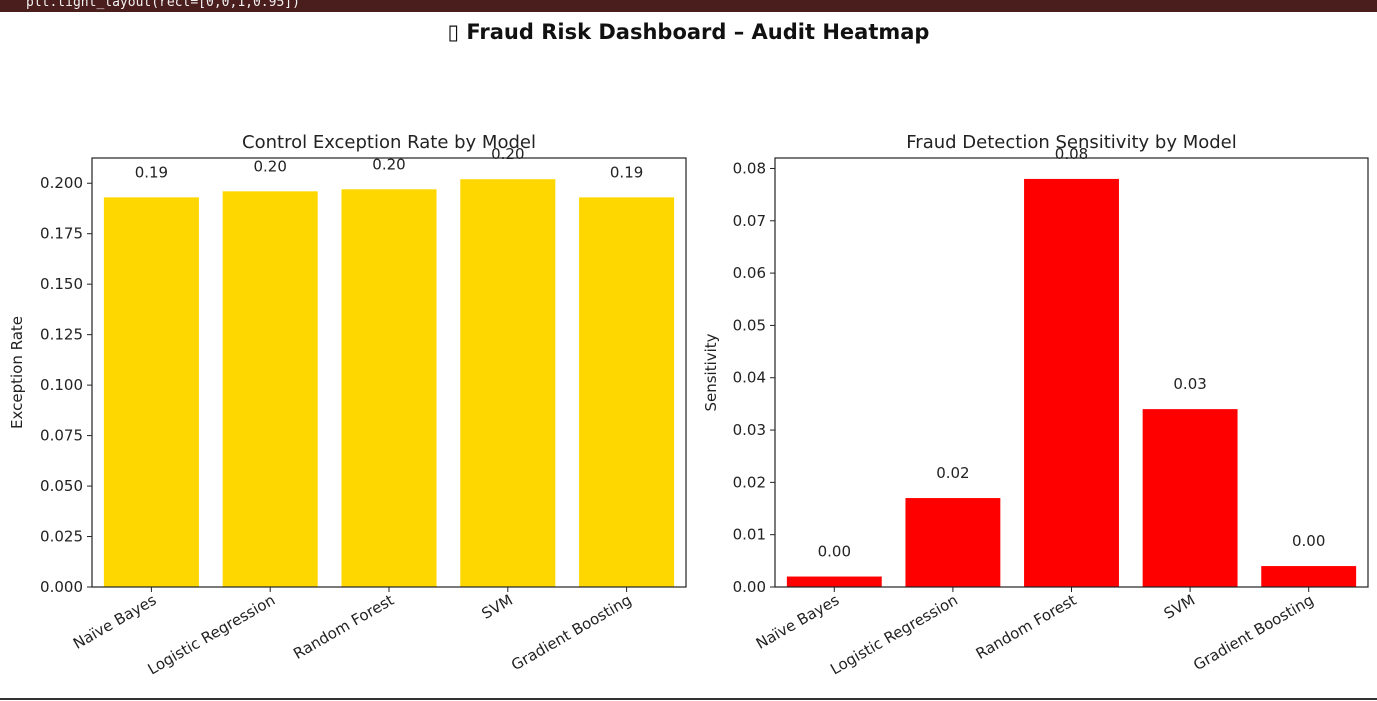 The image size is (1377, 701). What do you see at coordinates (834, 552) in the screenshot?
I see `data-label-0: 0.00` at bounding box center [834, 552].